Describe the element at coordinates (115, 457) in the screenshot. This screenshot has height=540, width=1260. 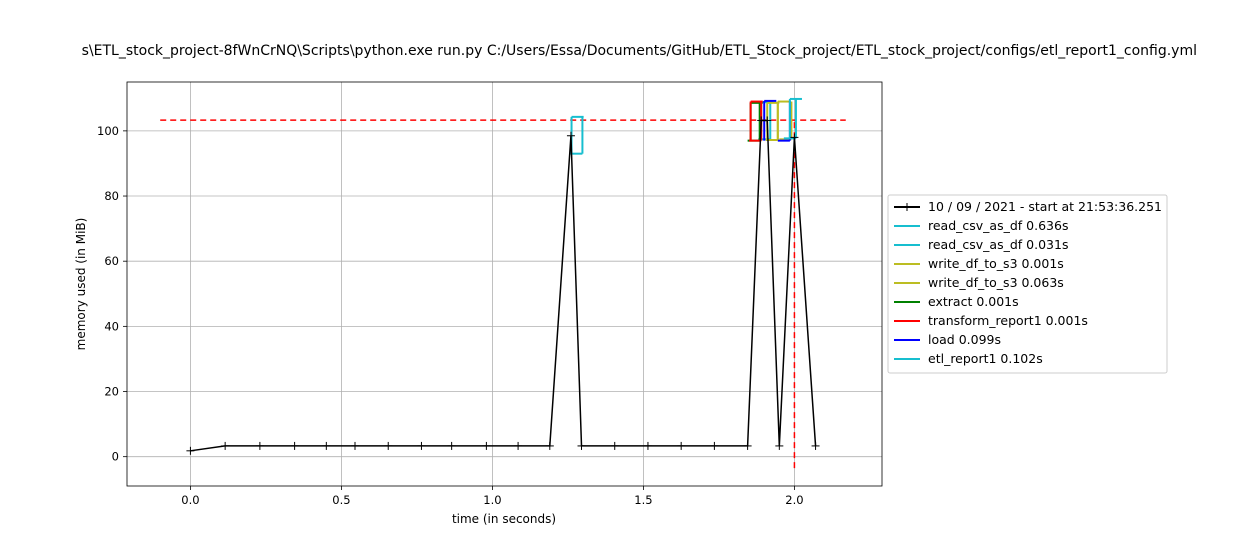
I see `y-tick-label: 0` at that location.